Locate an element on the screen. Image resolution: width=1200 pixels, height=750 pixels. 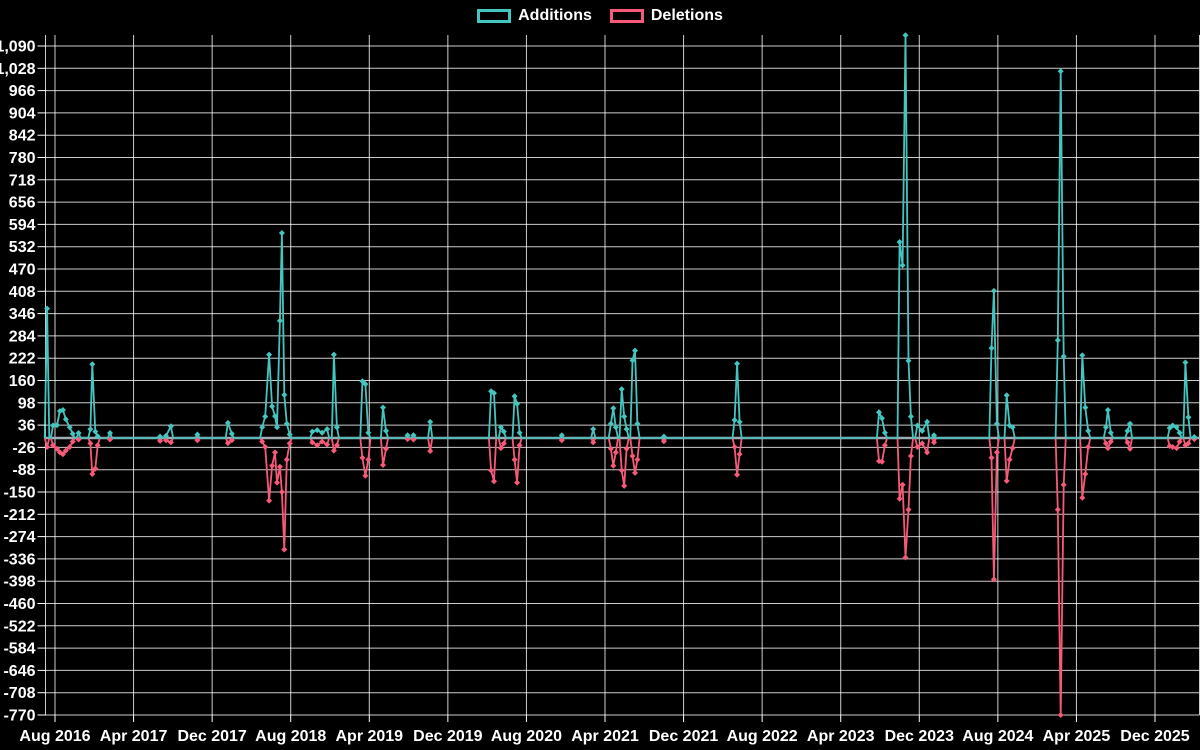
legend-item-deletions: Deletions is located at coordinates (666, 16).